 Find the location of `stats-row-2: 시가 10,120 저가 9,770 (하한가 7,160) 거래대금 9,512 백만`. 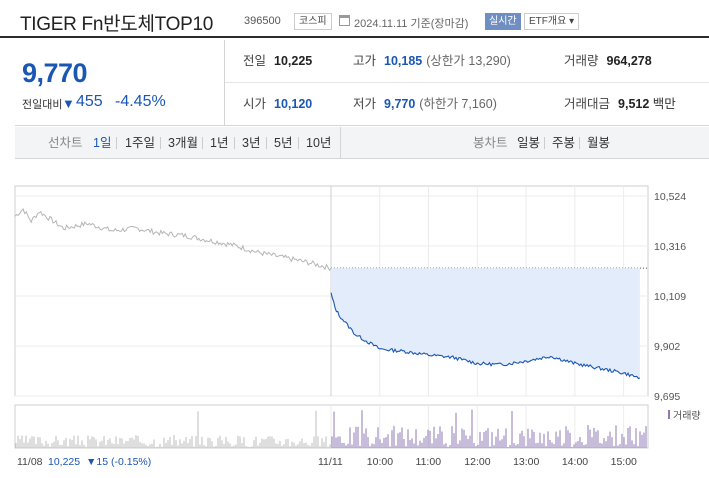

stats-row-2: 시가 10,120 저가 9,770 (하한가 7,160) 거래대금 9,512 백만 is located at coordinates (467, 104).